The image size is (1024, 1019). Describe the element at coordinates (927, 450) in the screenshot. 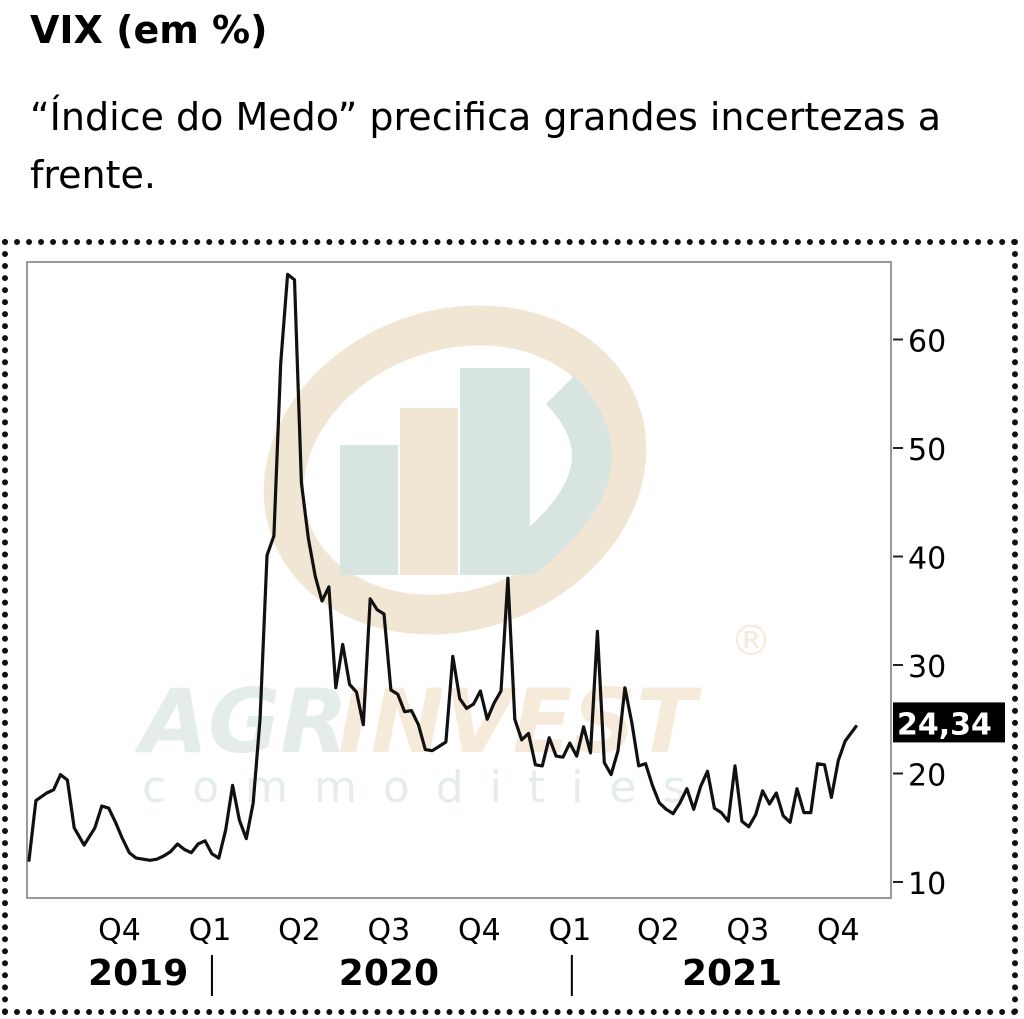

I see `y-tick-label: 50` at that location.